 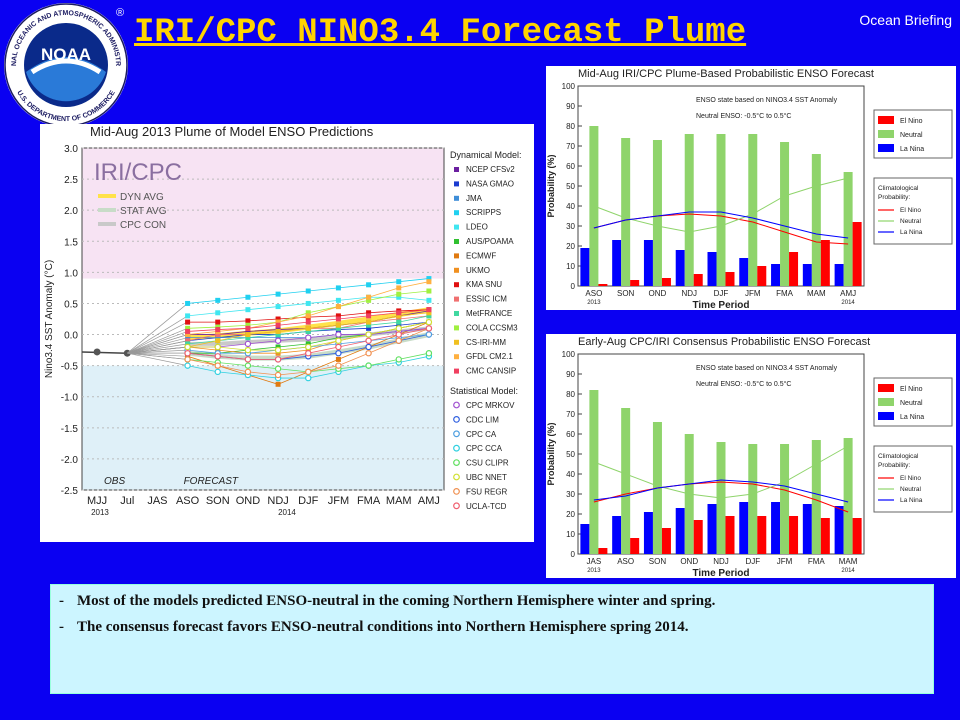 What do you see at coordinates (570, 206) in the screenshot?
I see `y-tick-label: 40` at bounding box center [570, 206].